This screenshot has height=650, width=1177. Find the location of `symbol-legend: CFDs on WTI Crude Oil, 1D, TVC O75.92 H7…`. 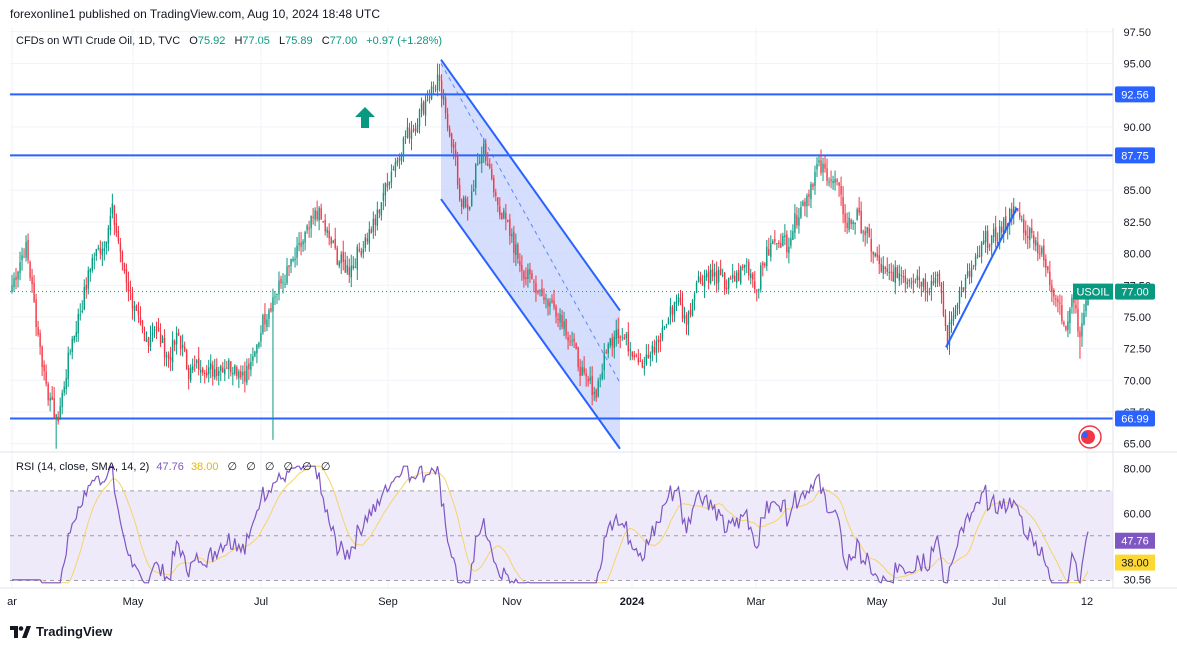

symbol-legend: CFDs on WTI Crude Oil, 1D, TVC O75.92 H7… is located at coordinates (229, 41).